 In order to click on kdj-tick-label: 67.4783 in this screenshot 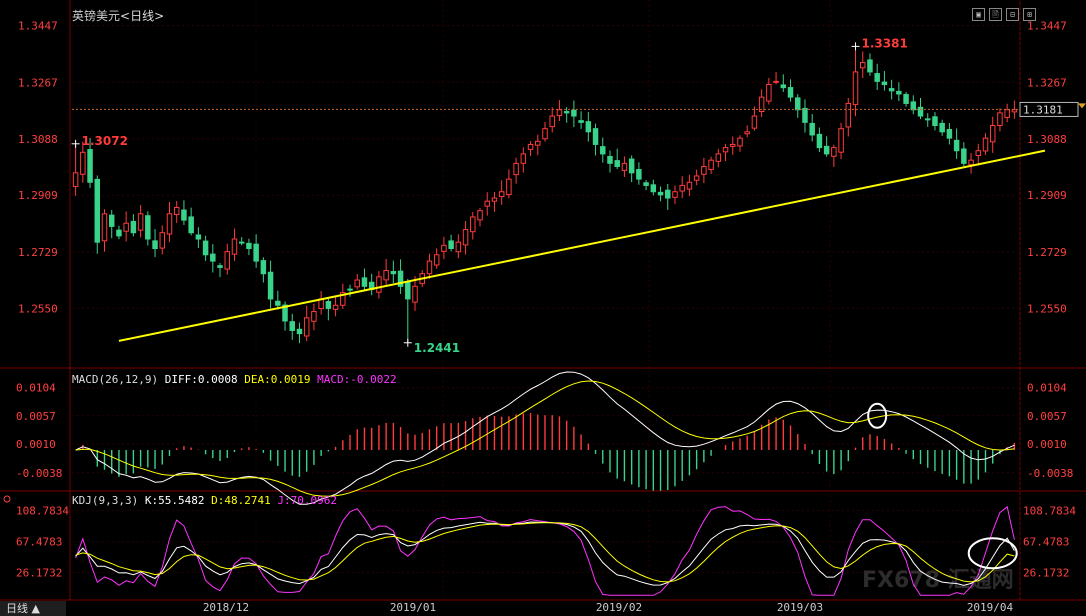, I will do `click(39, 542)`.